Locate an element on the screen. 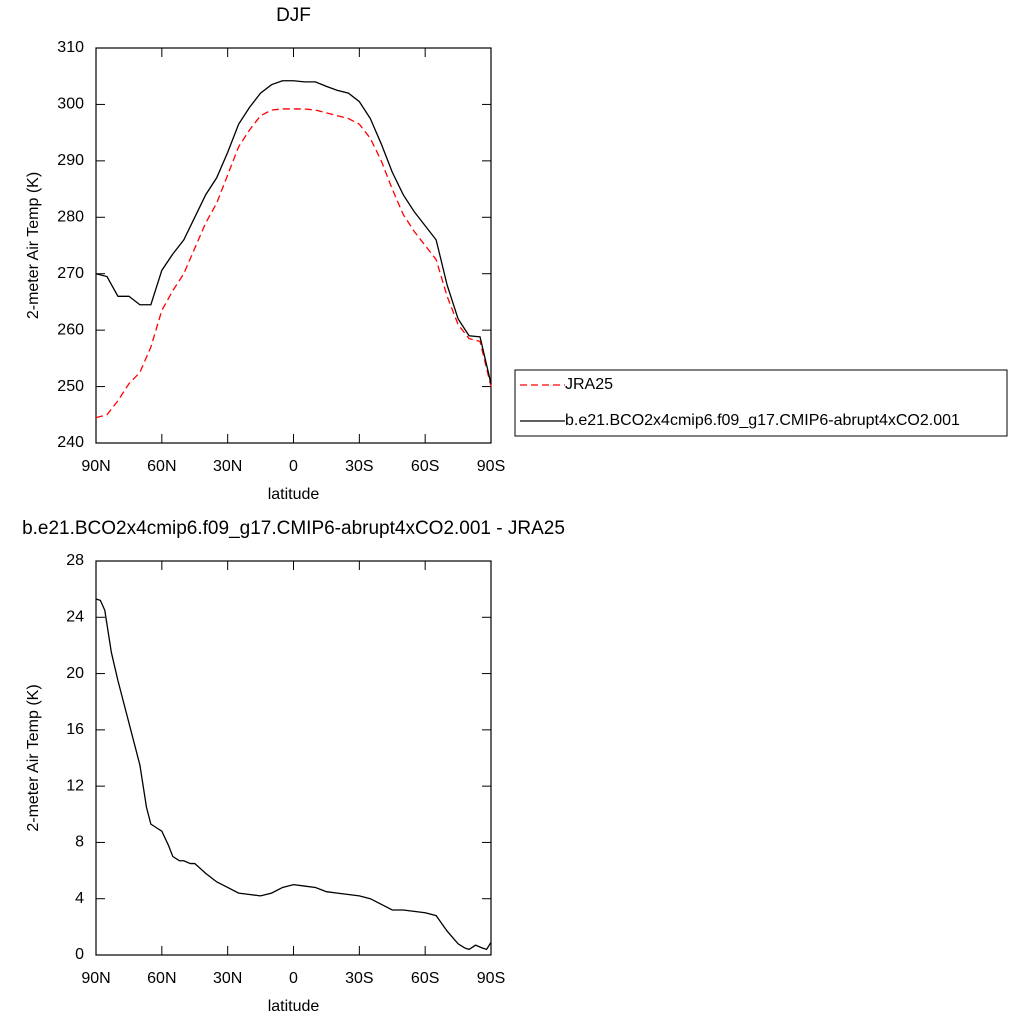  plot-frame is located at coordinates (293, 758).